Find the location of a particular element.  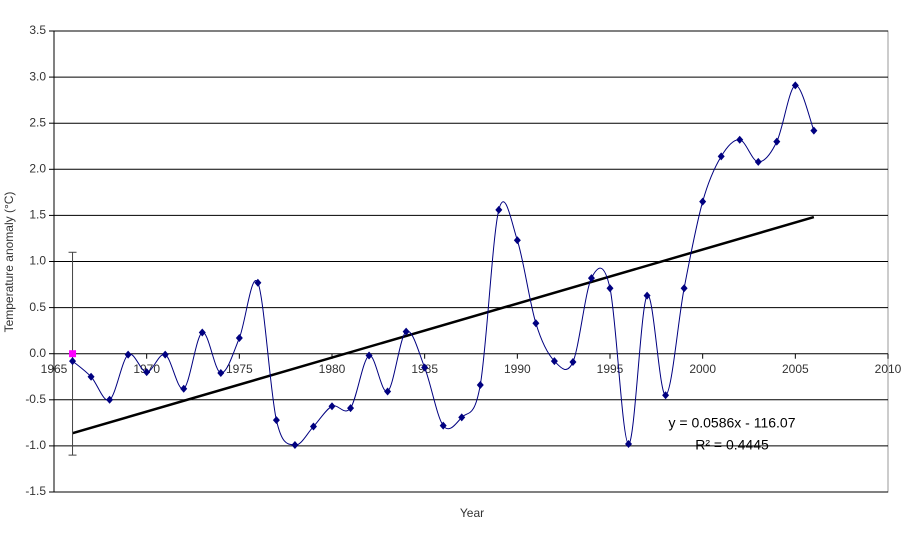

trend-equation: y = 0.0586x - 116.07 is located at coordinates (732, 423).